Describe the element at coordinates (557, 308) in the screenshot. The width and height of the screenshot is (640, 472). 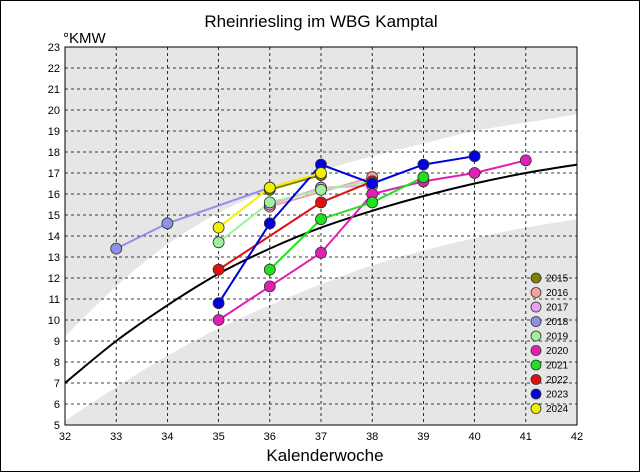
I see `legend-label: 2017` at that location.